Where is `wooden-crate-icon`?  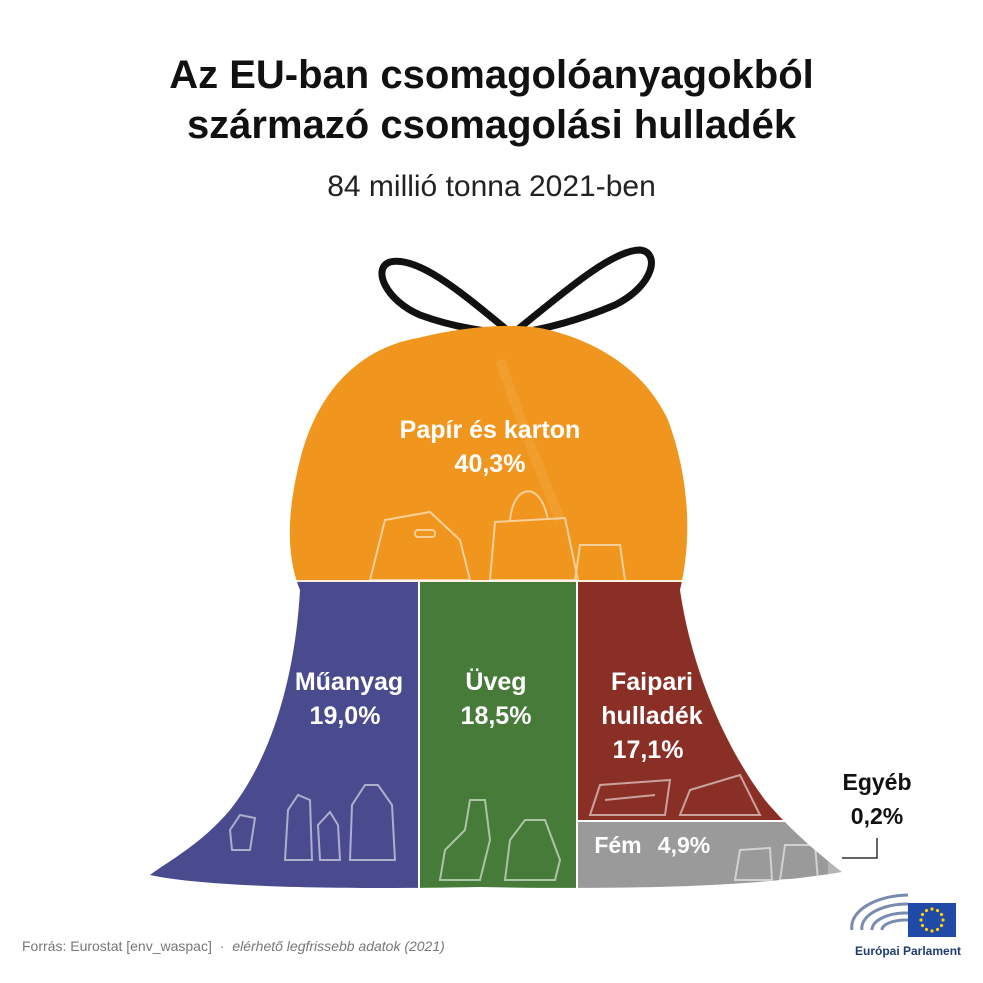
wooden-crate-icon is located at coordinates (675, 794).